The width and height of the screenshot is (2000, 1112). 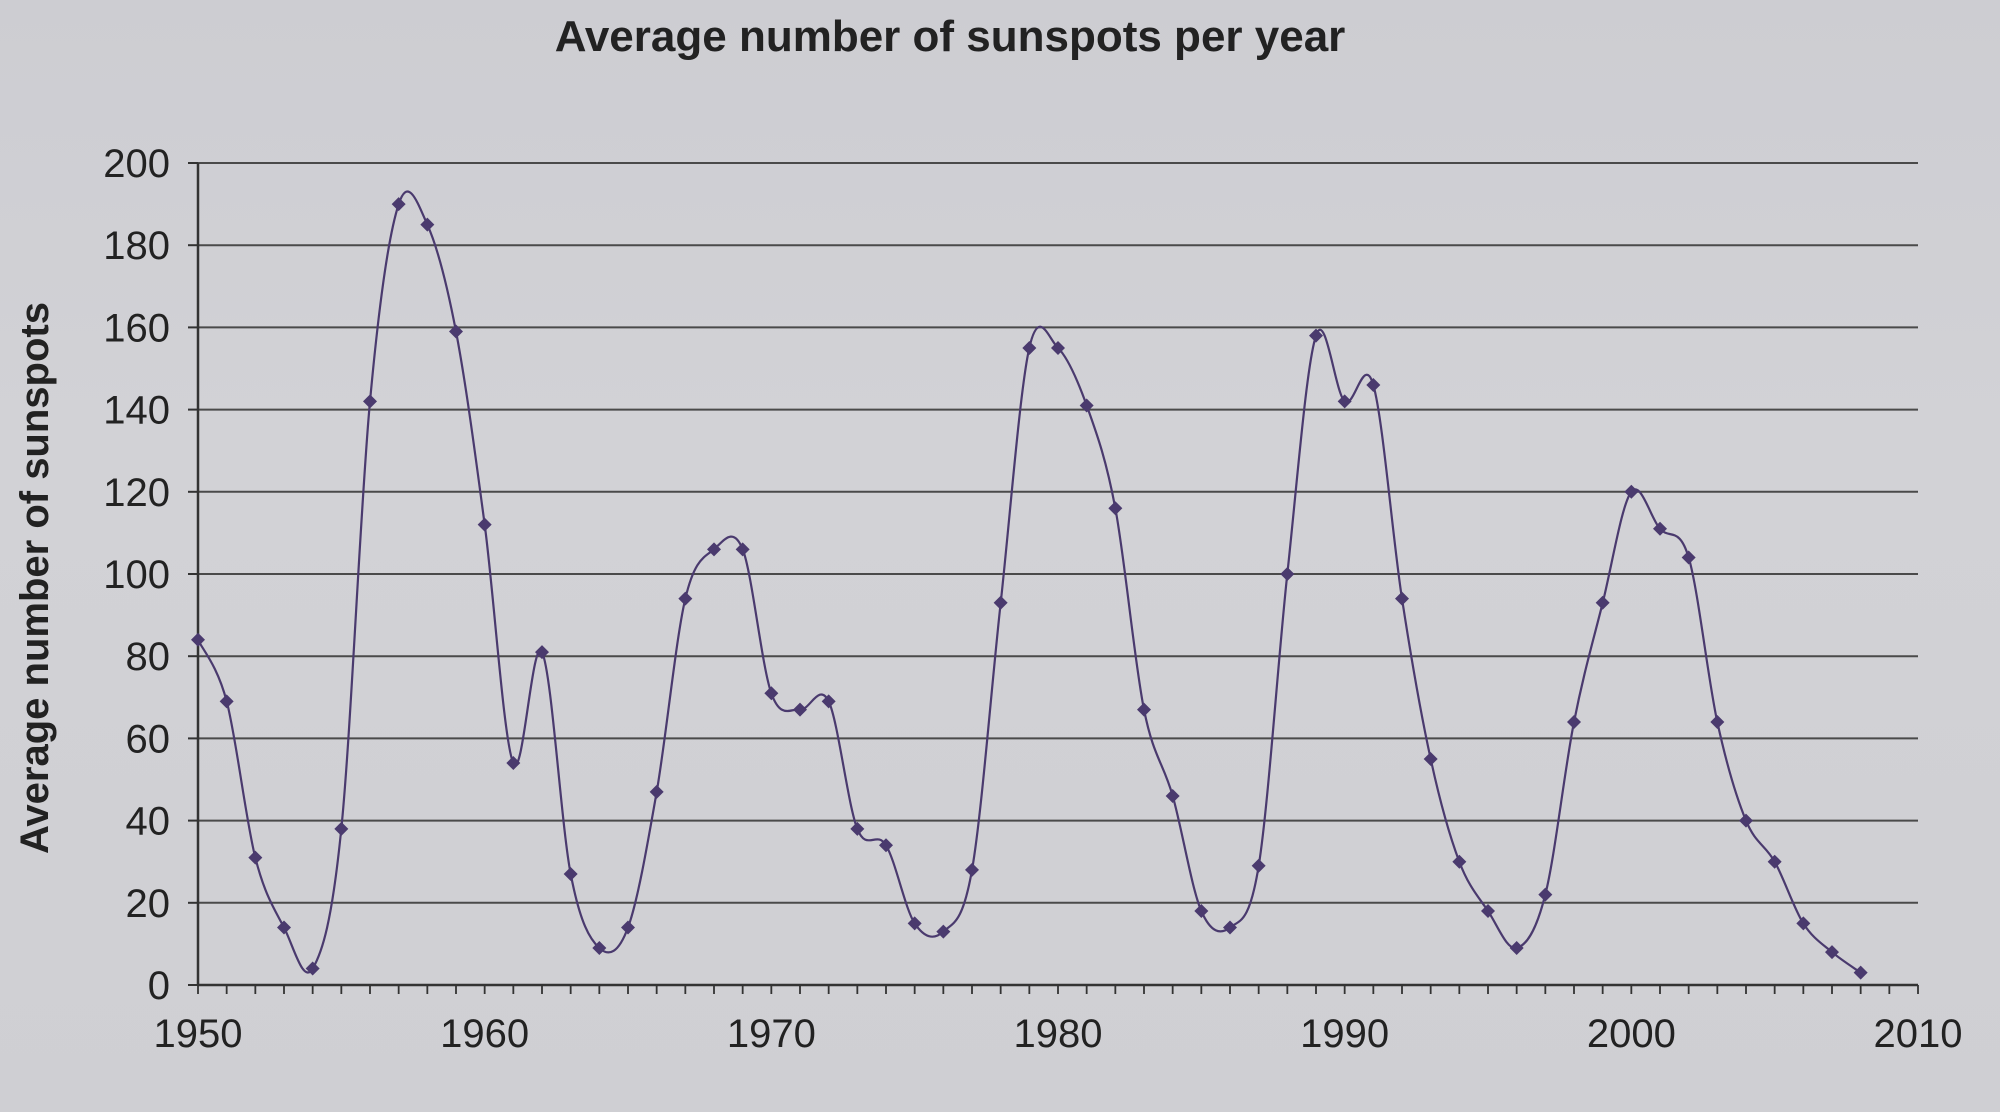 I want to click on data-point-1992, so click(x=1402, y=598).